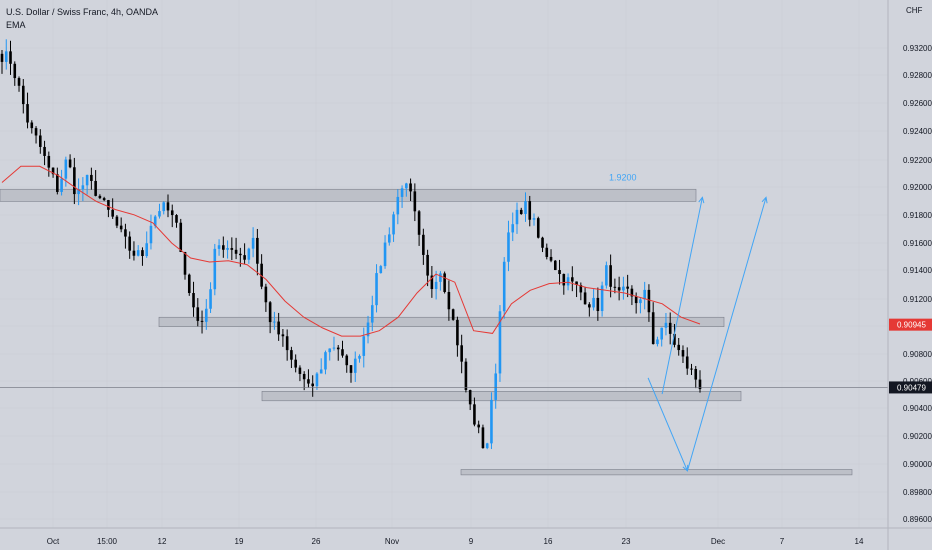 The image size is (932, 550). Describe the element at coordinates (16, 25) in the screenshot. I see `indicator-label: EMA` at that location.